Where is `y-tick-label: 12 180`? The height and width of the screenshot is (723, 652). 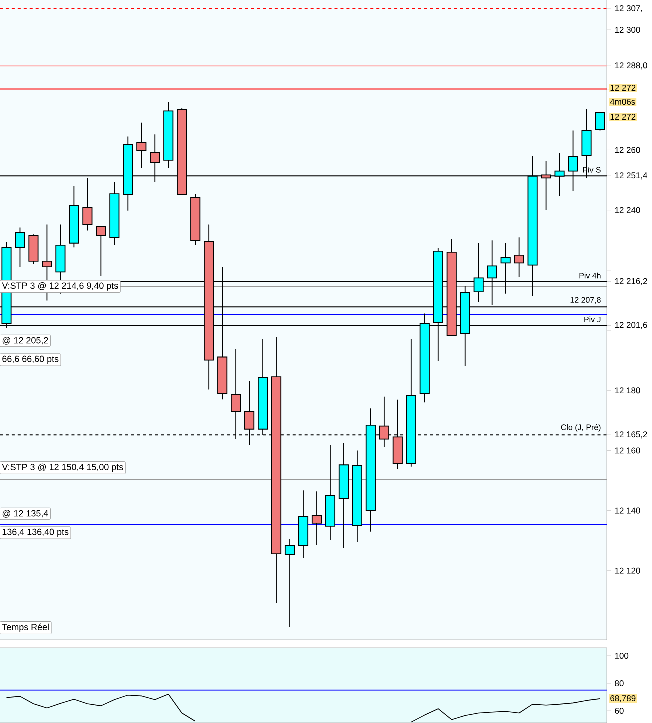 y-tick-label: 12 180 is located at coordinates (627, 391).